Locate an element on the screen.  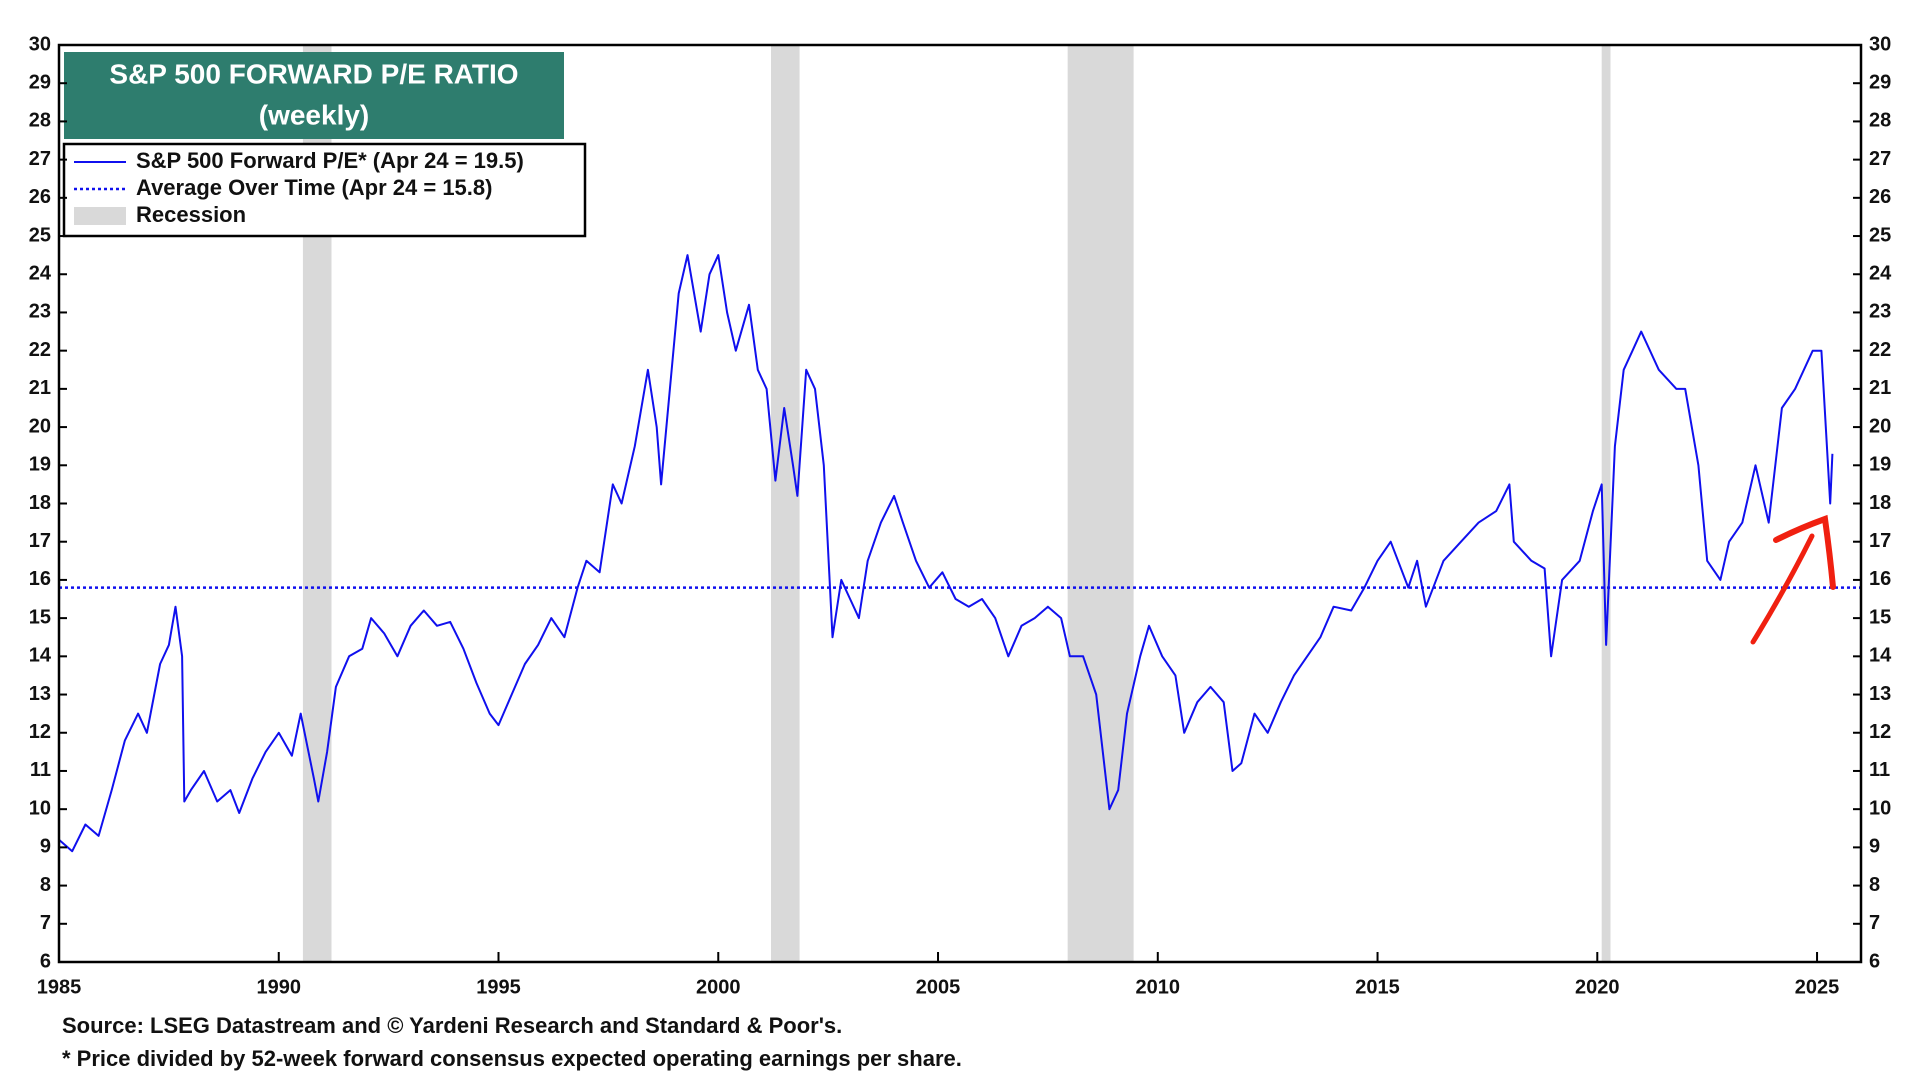
x-tick-label: 1990 is located at coordinates (279, 987).